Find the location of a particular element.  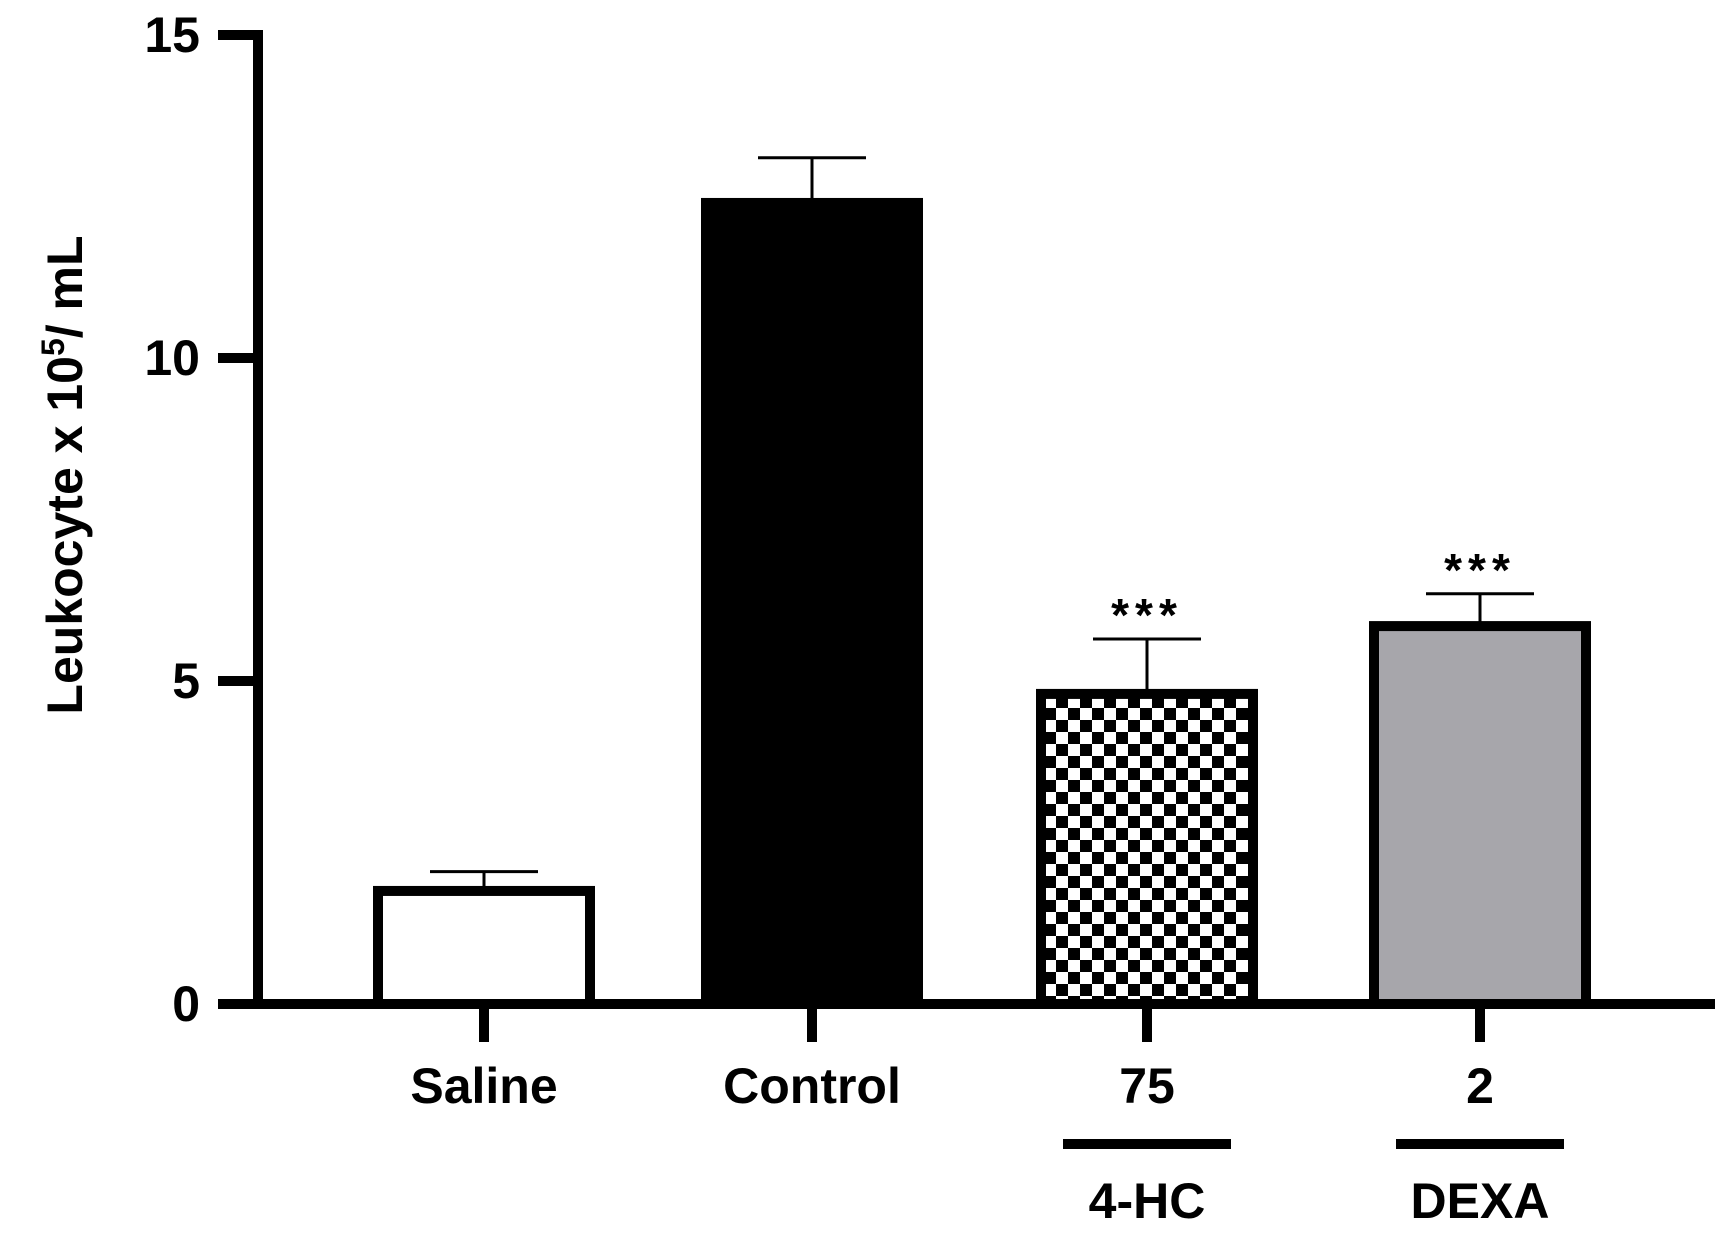

x-tick-label: Control is located at coordinates (812, 1086).